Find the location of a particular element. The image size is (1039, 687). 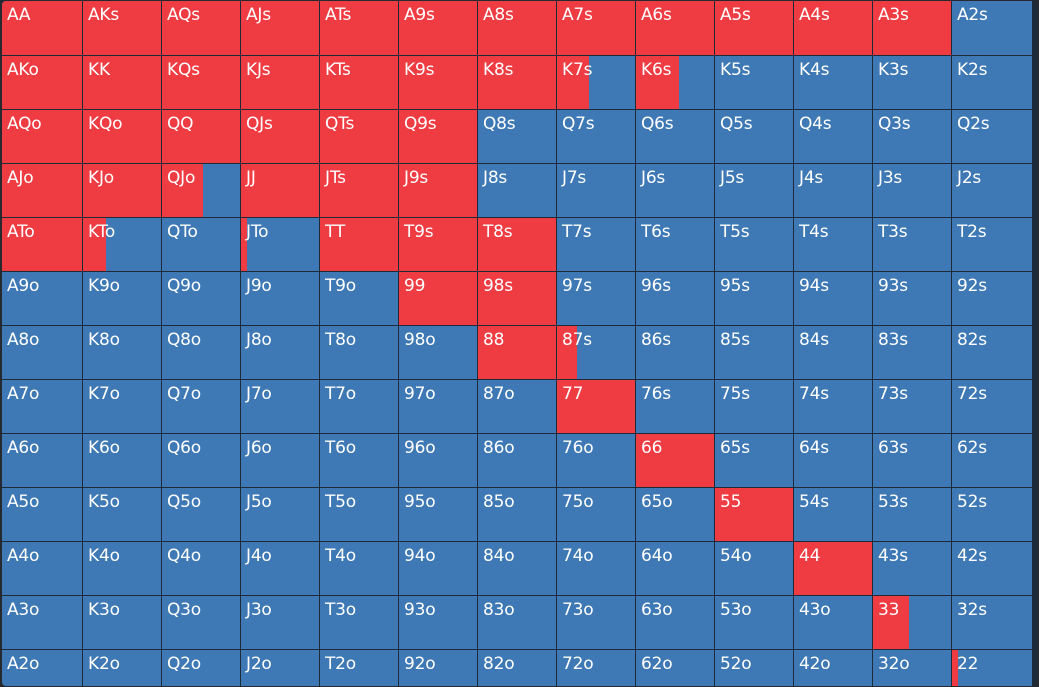

hand-cell-k8s: K8s is located at coordinates (517, 83).